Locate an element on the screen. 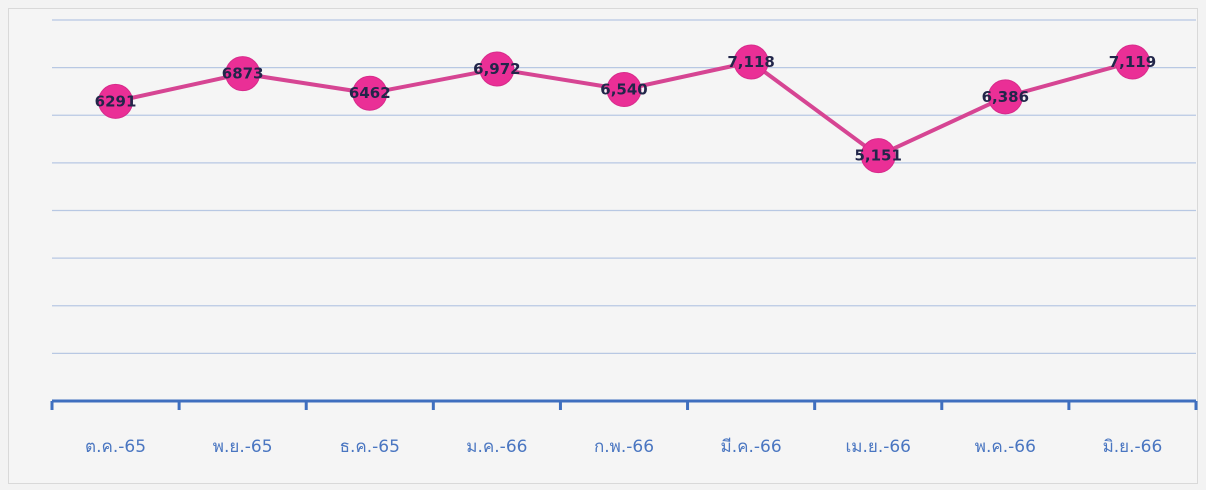 The image size is (1206, 490). data-label: 6873 is located at coordinates (243, 74).